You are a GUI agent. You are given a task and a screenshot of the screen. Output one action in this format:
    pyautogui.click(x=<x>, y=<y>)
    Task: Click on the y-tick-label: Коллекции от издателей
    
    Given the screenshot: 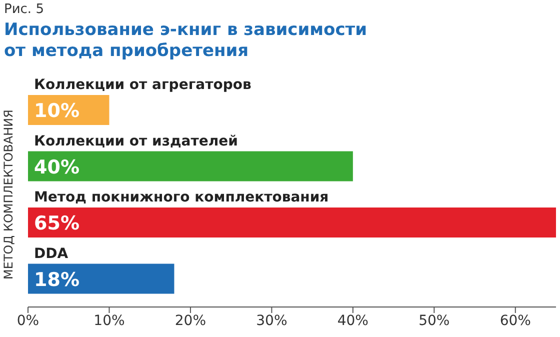 What is the action you would take?
    pyautogui.click(x=136, y=141)
    